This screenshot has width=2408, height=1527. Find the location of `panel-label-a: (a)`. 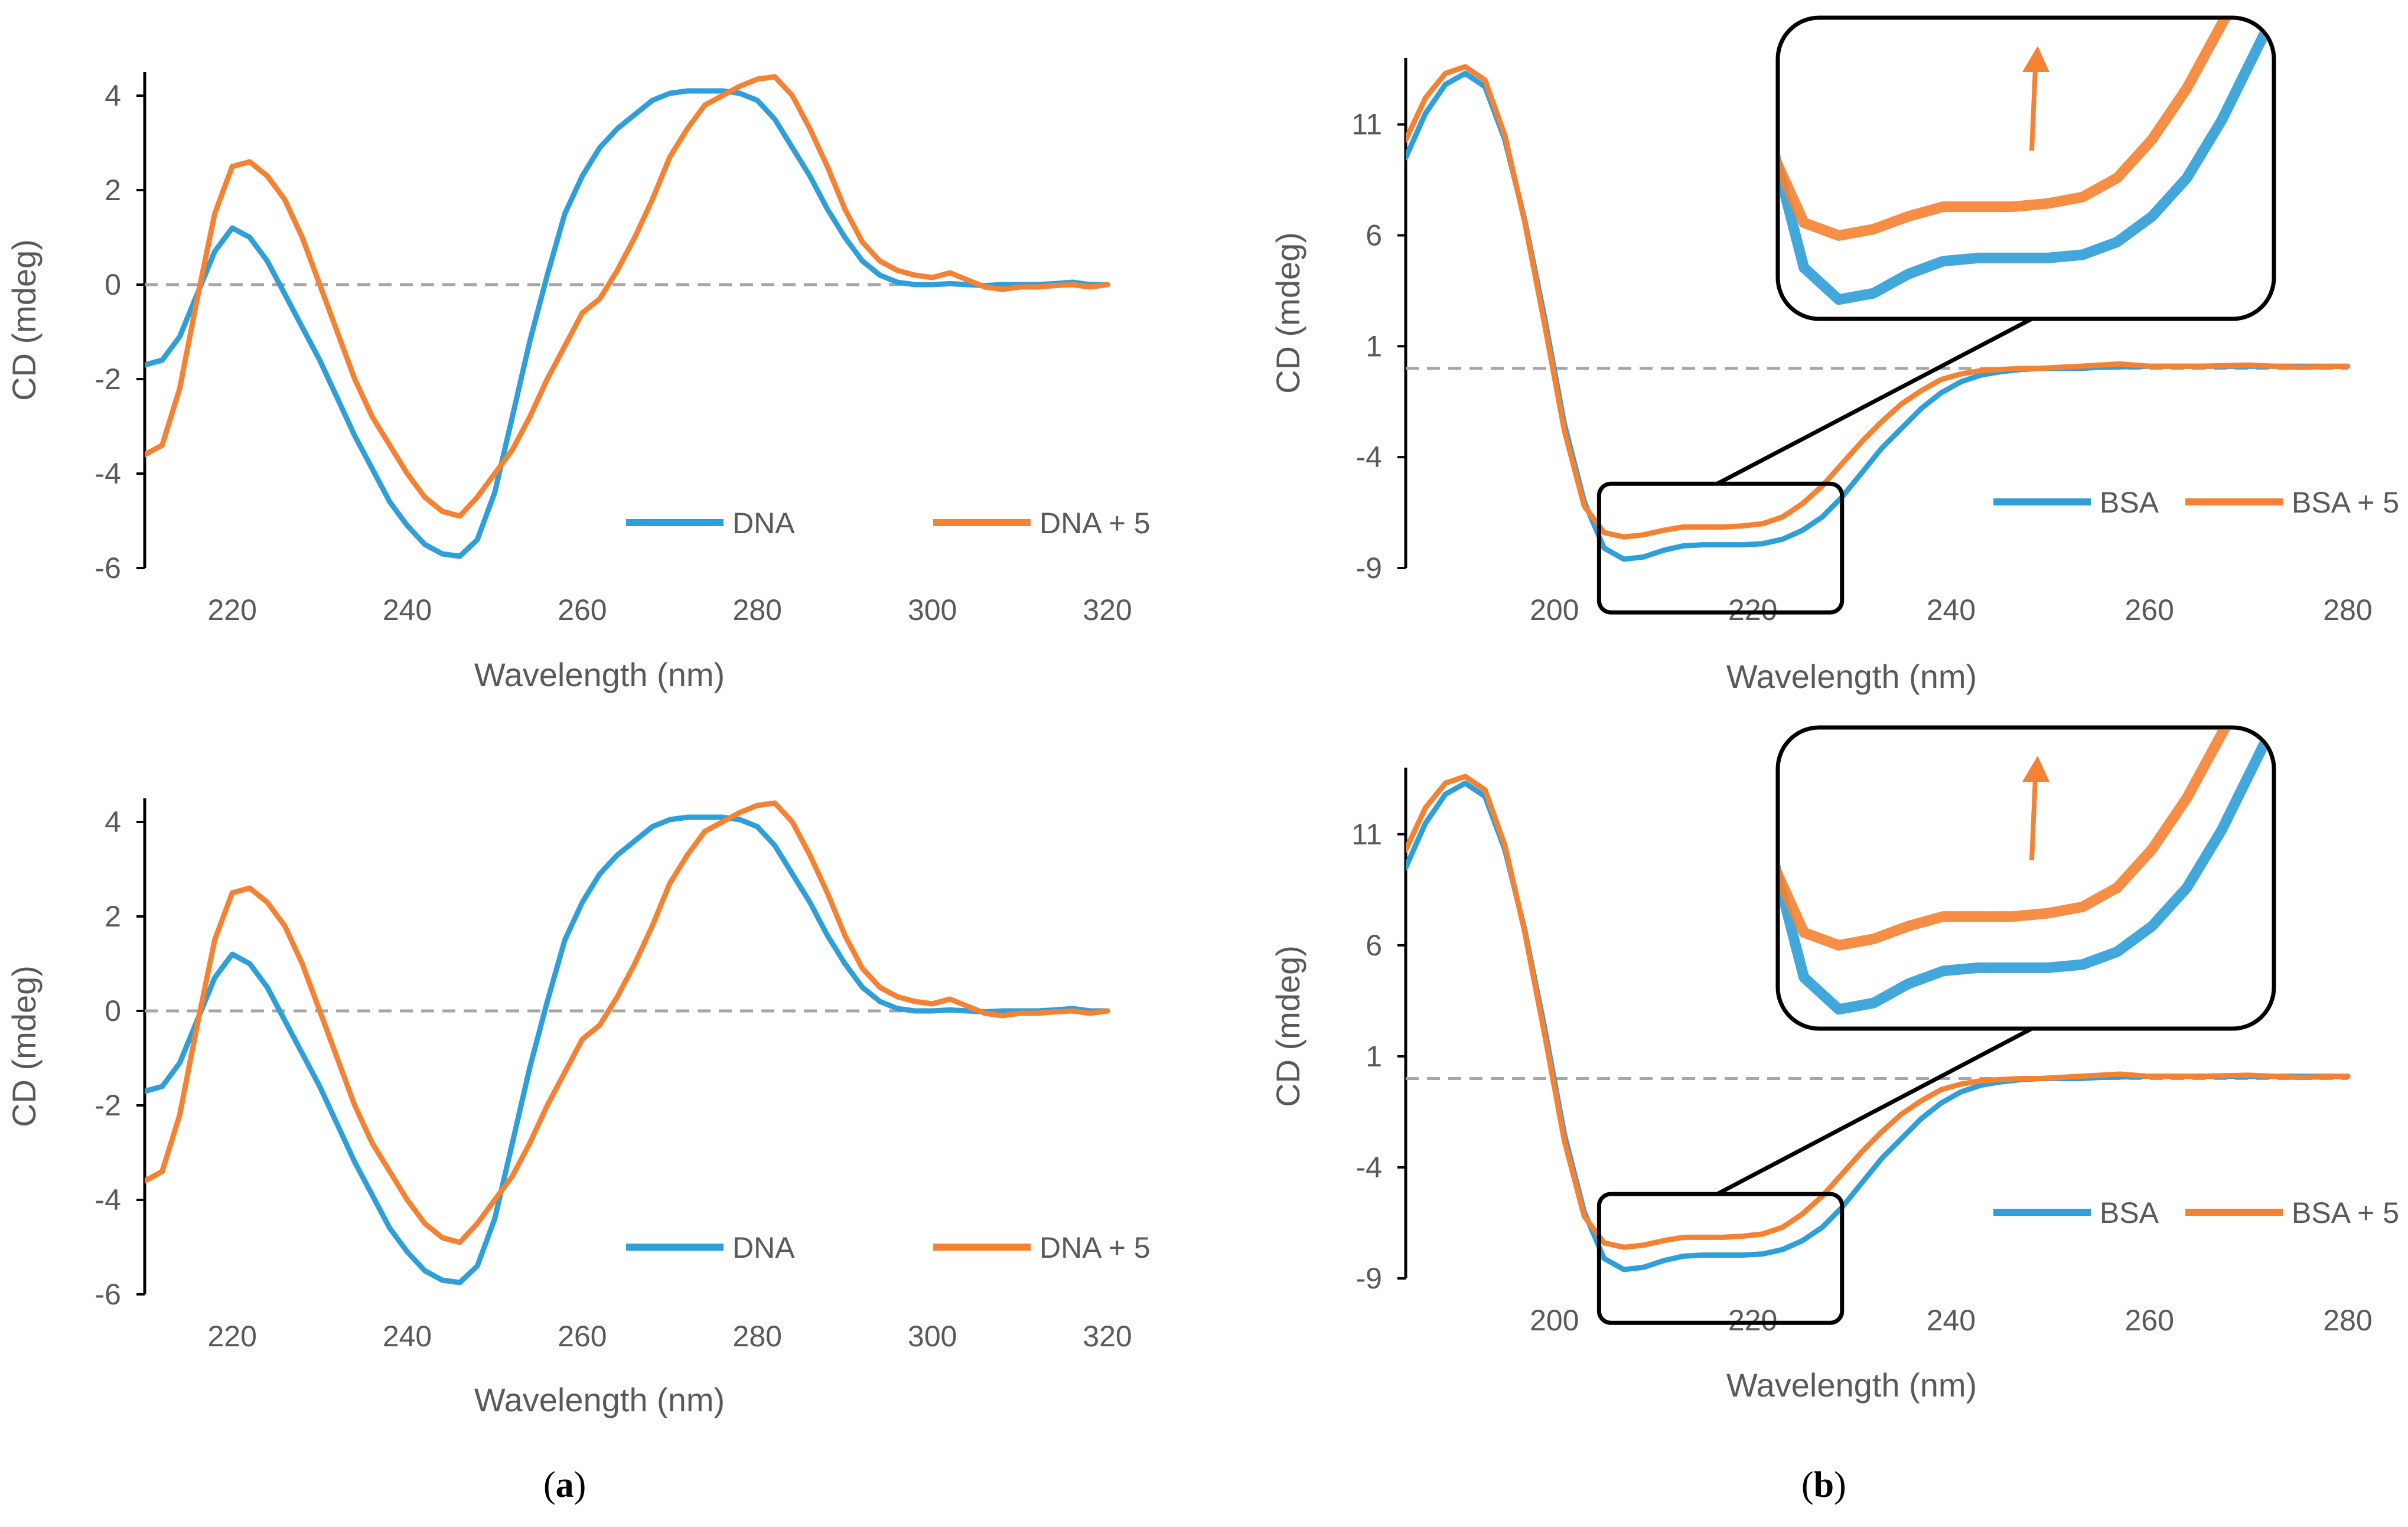

panel-label-a: (a) is located at coordinates (564, 1485).